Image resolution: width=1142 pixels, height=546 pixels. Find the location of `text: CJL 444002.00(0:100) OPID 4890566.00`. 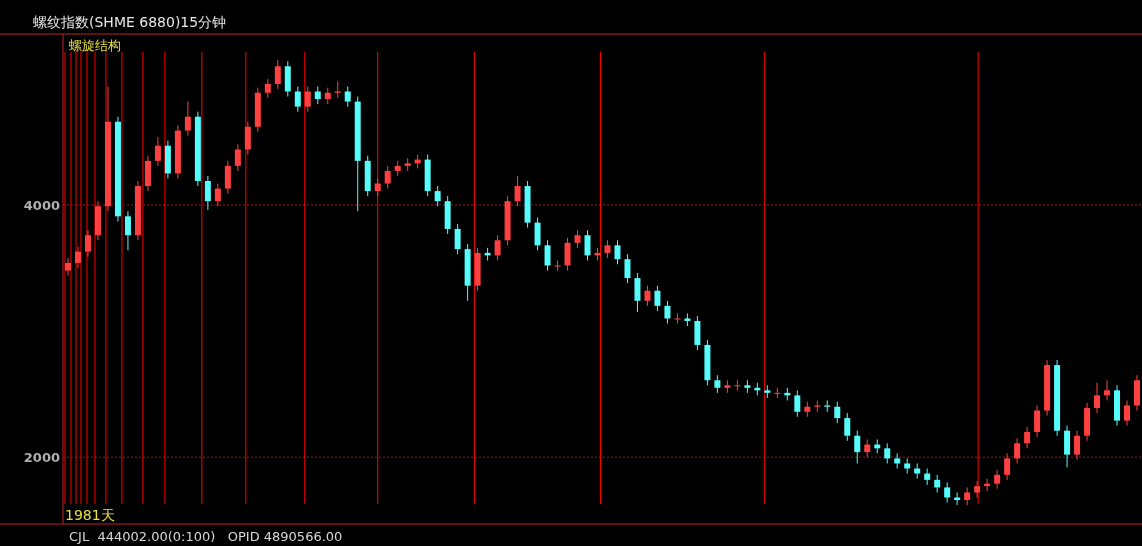

text: CJL 444002.00(0:100) OPID 4890566.00 is located at coordinates (206, 536).